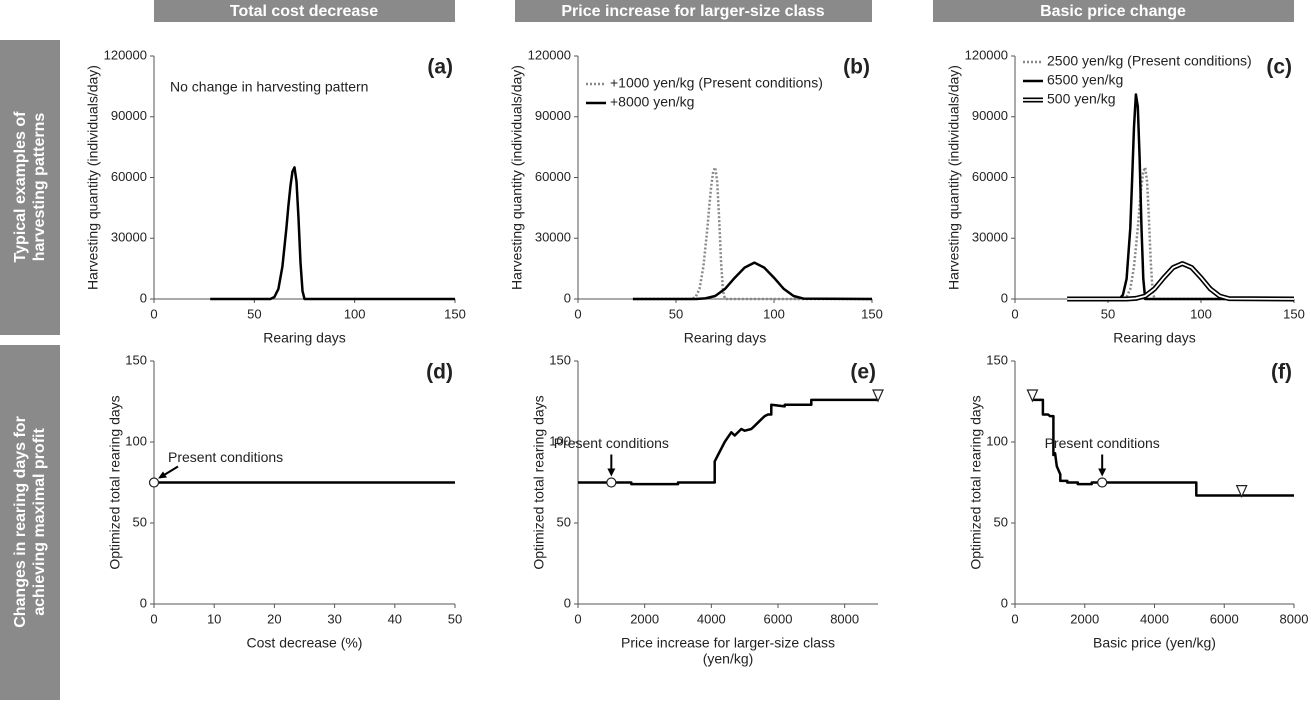 This screenshot has width=1311, height=711. Describe the element at coordinates (20, 522) in the screenshot. I see `row-header: Changes in rearing days for` at that location.